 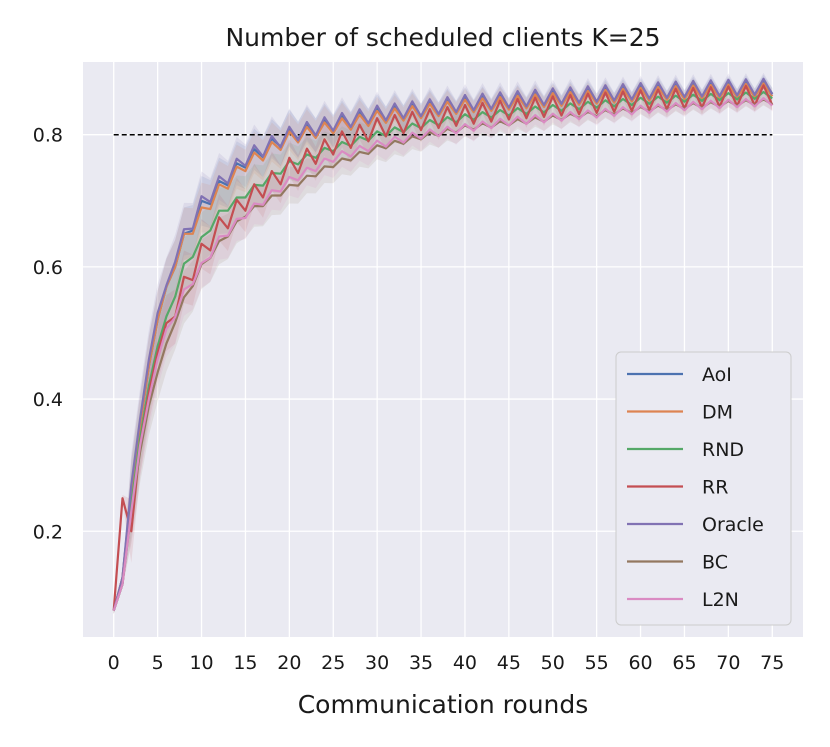 I want to click on legend-label-aoi: AoI, so click(x=717, y=375).